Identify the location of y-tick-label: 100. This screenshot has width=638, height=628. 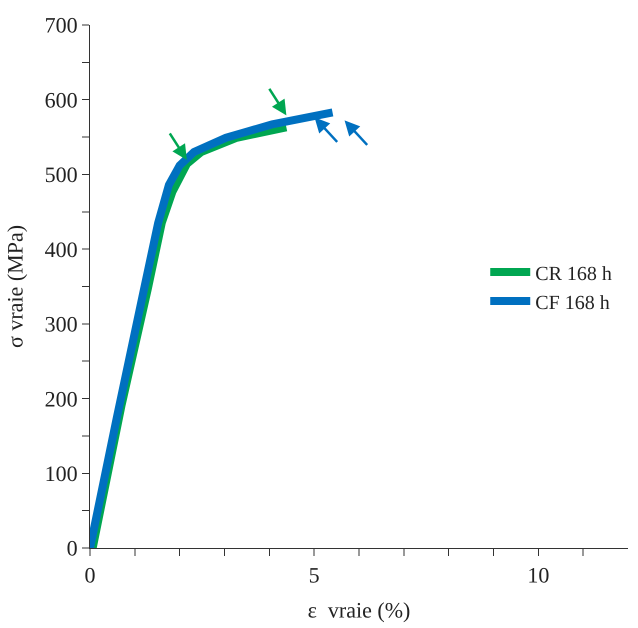
(61, 473).